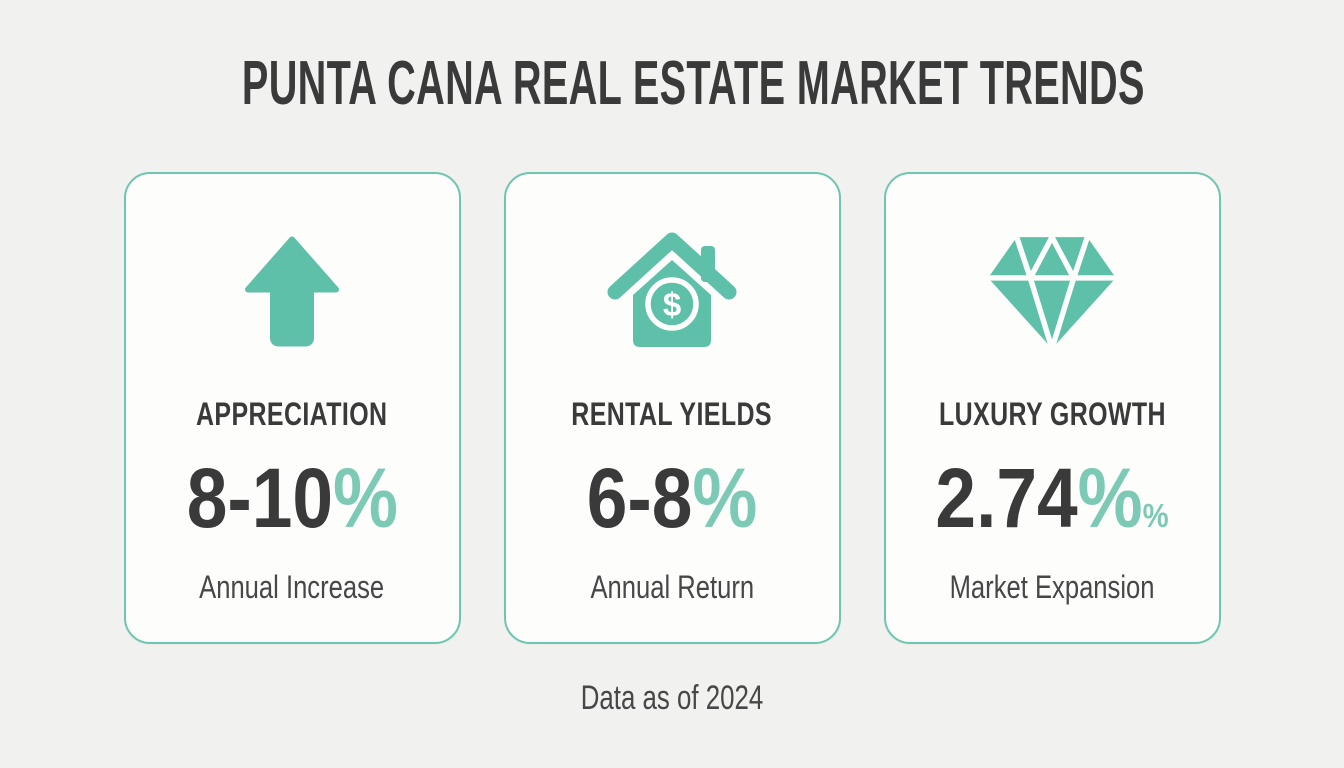 The width and height of the screenshot is (1344, 768). What do you see at coordinates (672, 414) in the screenshot?
I see `card-heading: RENTAL YIELDS` at bounding box center [672, 414].